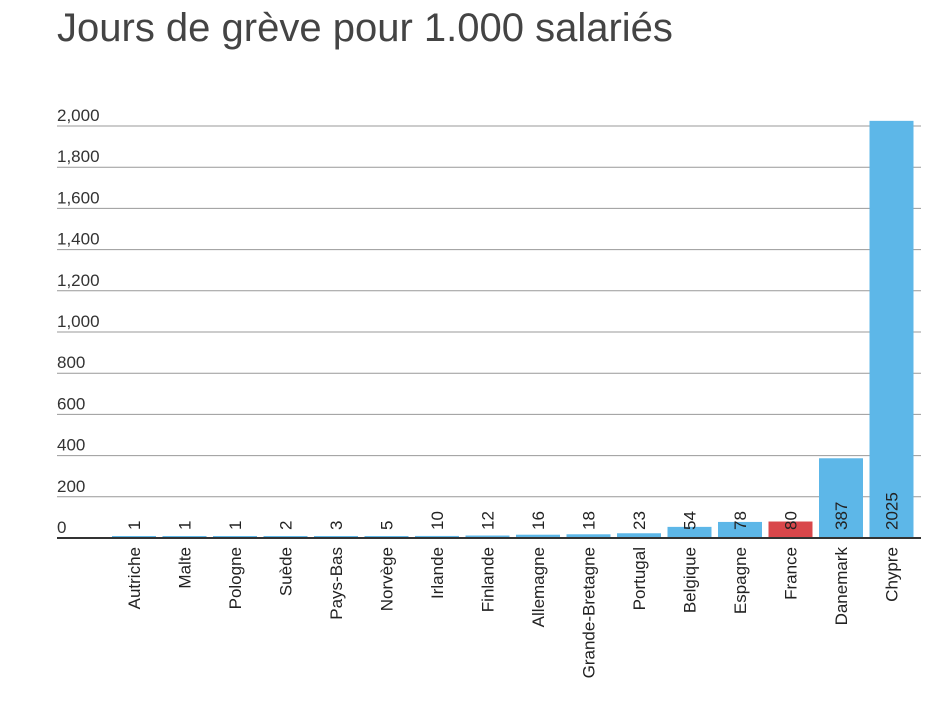 This screenshot has height=706, width=951. I want to click on value-labels: 1 1 1 2 3 5 10 12 16 18 23 54 78 80 387 2025, so click(513, 511).